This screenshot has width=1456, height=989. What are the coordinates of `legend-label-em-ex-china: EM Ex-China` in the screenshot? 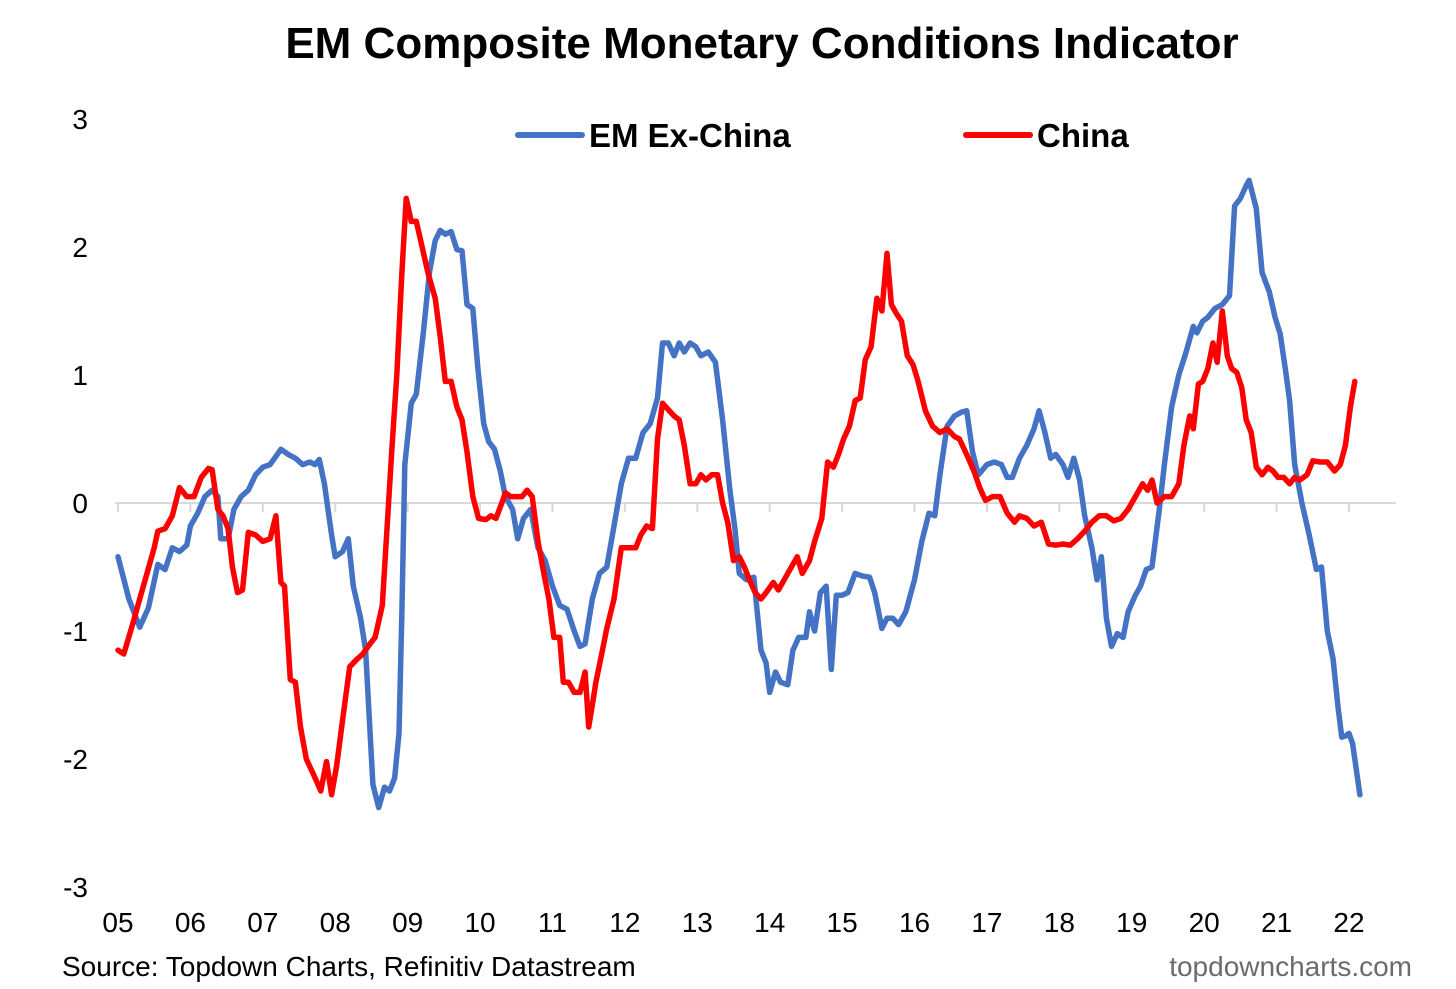 It's located at (690, 135).